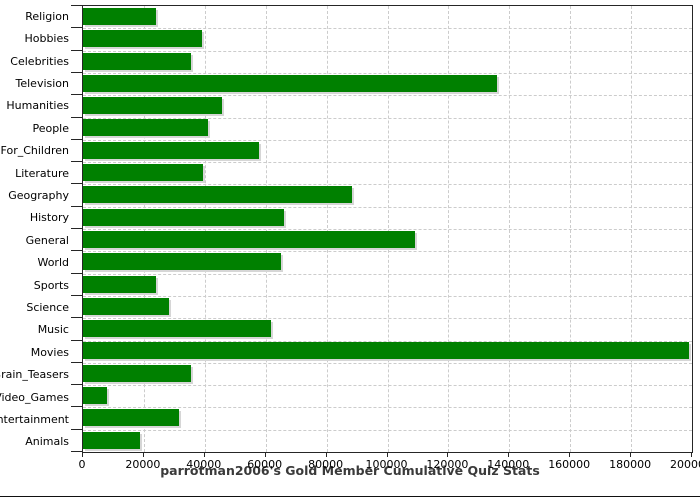  I want to click on category-label: Television, so click(42, 83).